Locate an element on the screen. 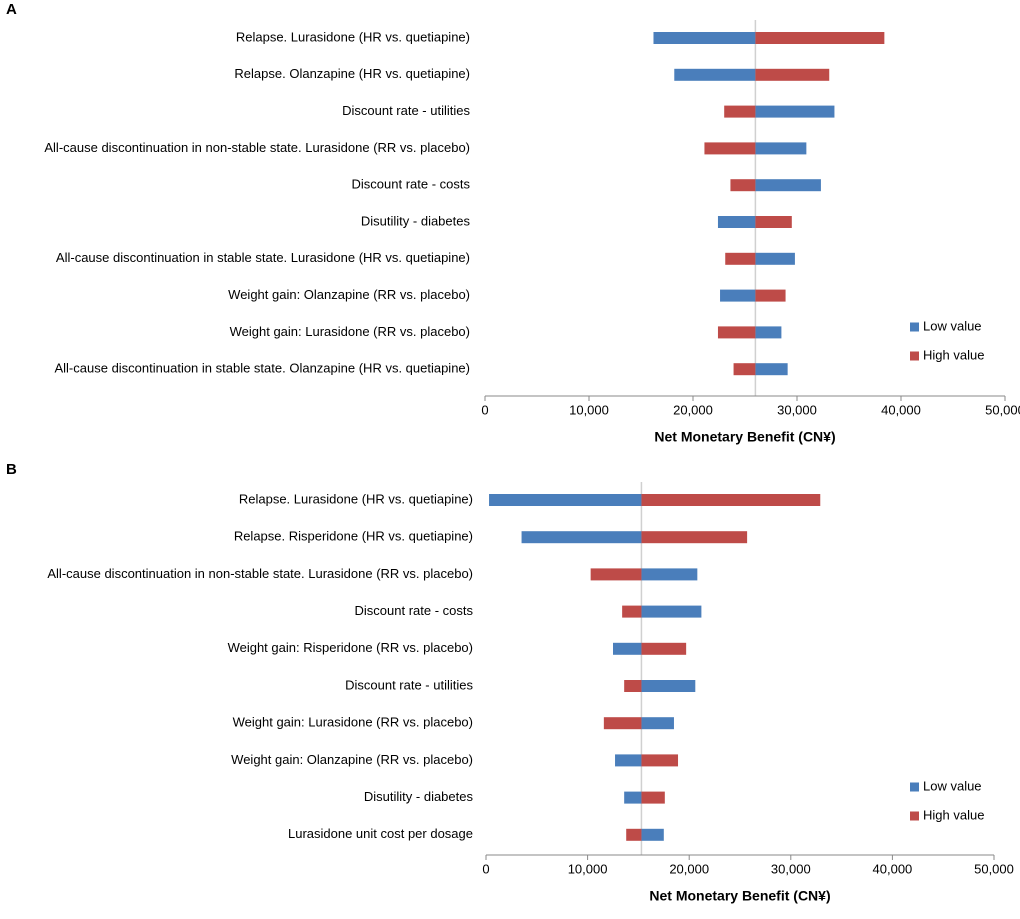 Image resolution: width=1020 pixels, height=919 pixels. category-label: Relapse. Risperidone (HR vs. quetiapine) is located at coordinates (353, 536).